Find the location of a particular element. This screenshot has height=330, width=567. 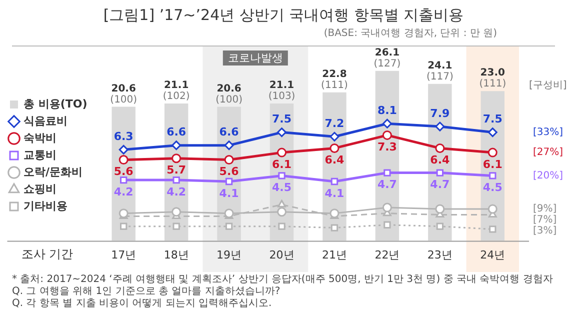

x-tick-label: 23년 is located at coordinates (439, 255).